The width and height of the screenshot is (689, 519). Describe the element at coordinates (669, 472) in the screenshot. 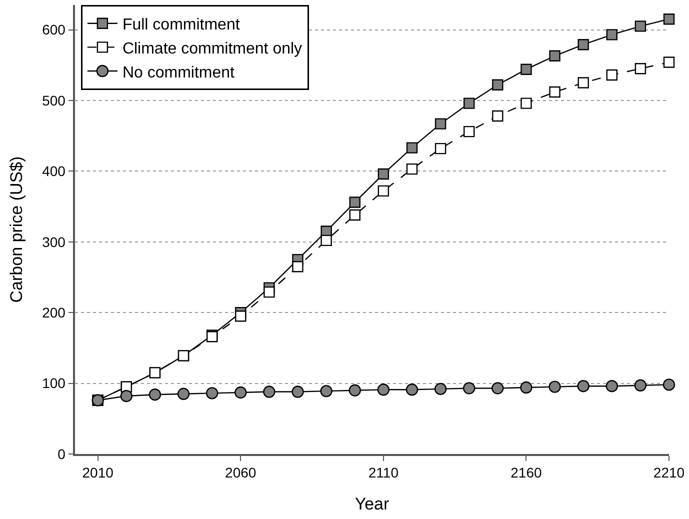

I see `x-tick-label: 2210` at that location.